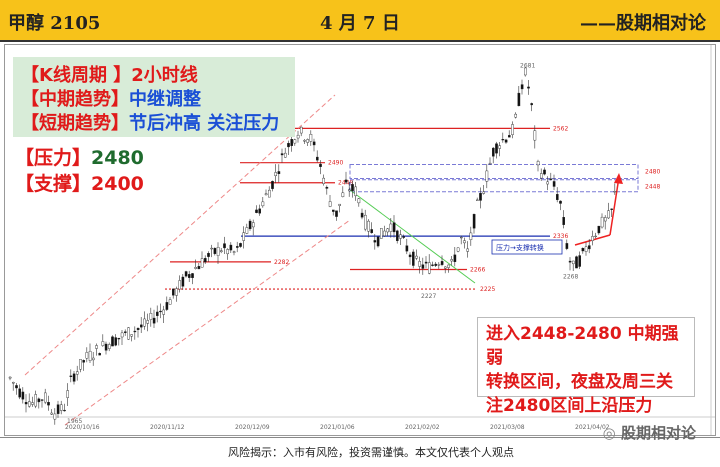  What do you see at coordinates (477, 270) in the screenshot?
I see `level-label-5: 2266` at bounding box center [477, 270].